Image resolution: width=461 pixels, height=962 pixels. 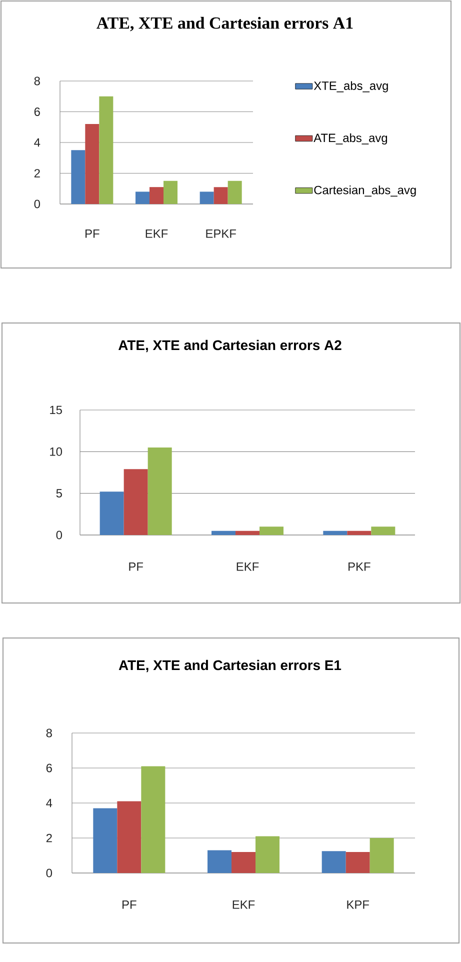 I want to click on chart-title: ATE, XTE and Cartesian errors A1, so click(x=224, y=24).